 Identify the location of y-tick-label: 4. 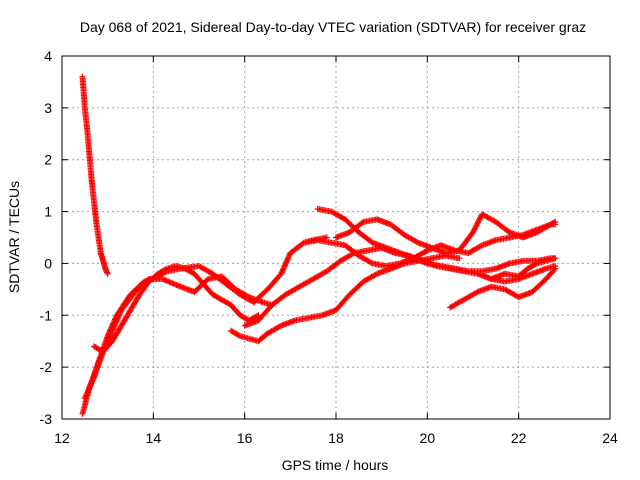
(48, 56).